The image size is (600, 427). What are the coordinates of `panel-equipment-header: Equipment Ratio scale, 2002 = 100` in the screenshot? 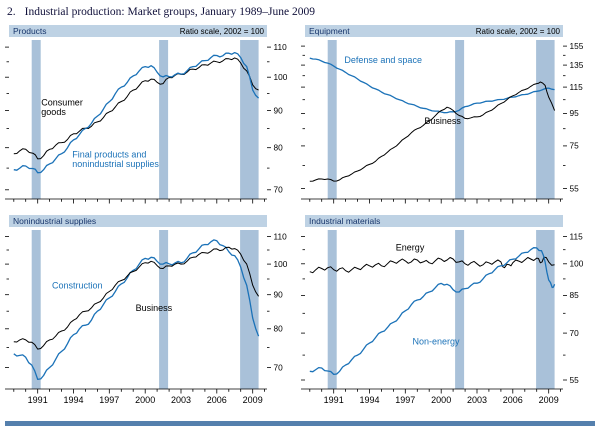 It's located at (434, 31).